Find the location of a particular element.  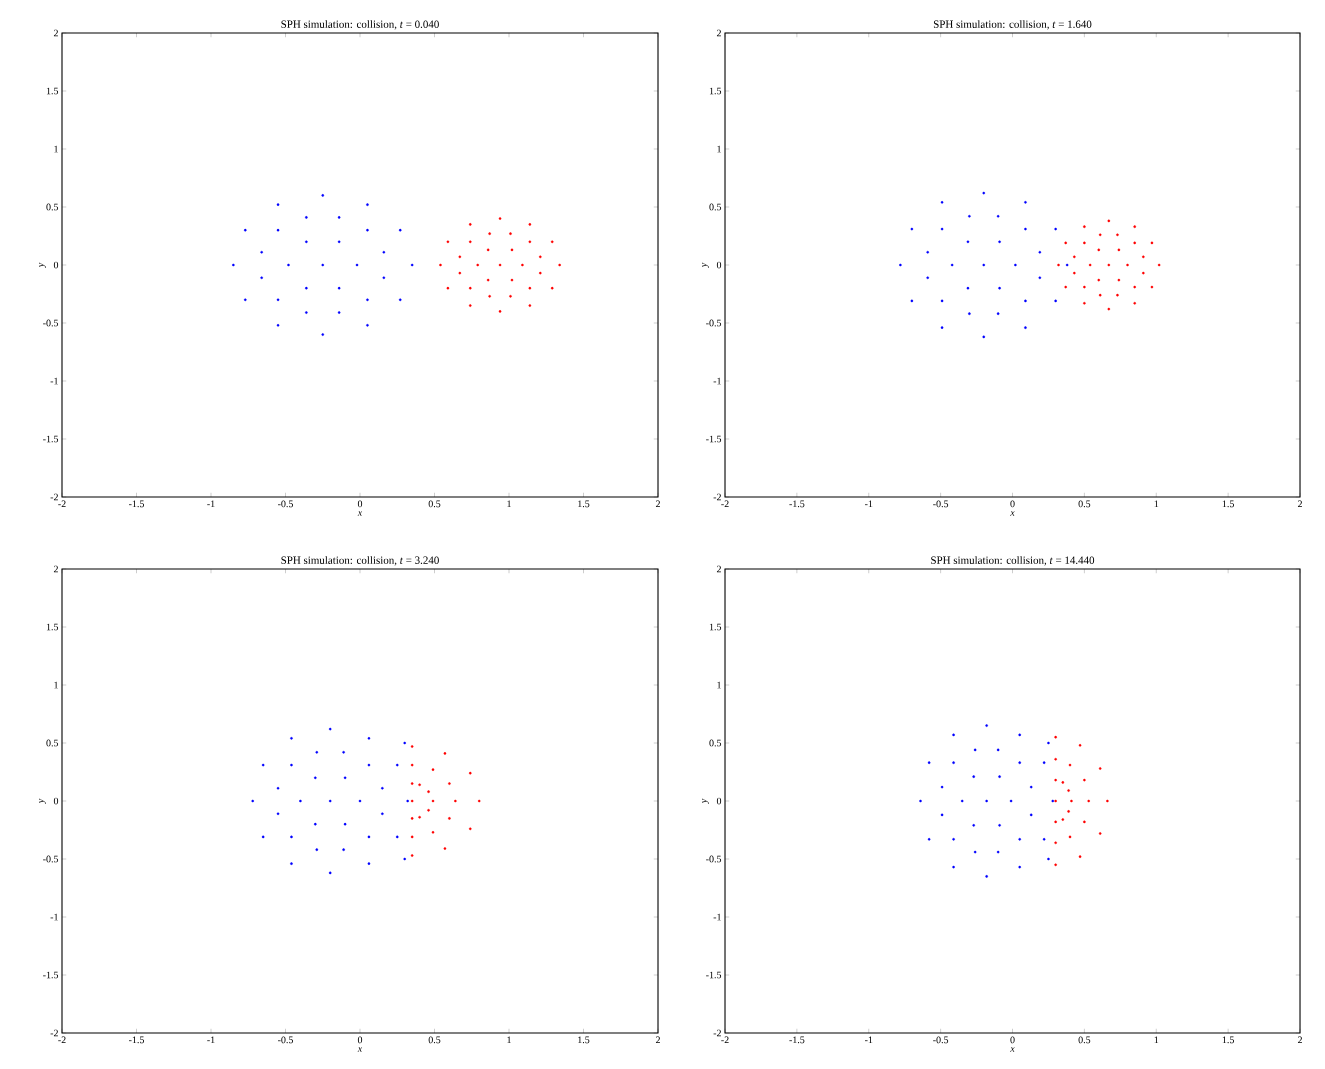

y-tick-label: 1.5 is located at coordinates (52, 91).